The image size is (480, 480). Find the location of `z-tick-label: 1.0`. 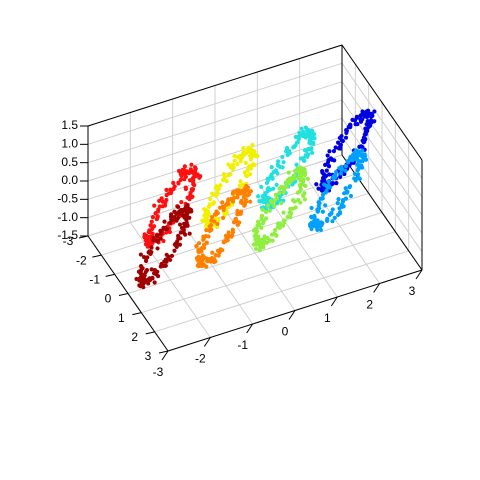

z-tick-label: 1.0 is located at coordinates (69, 144).